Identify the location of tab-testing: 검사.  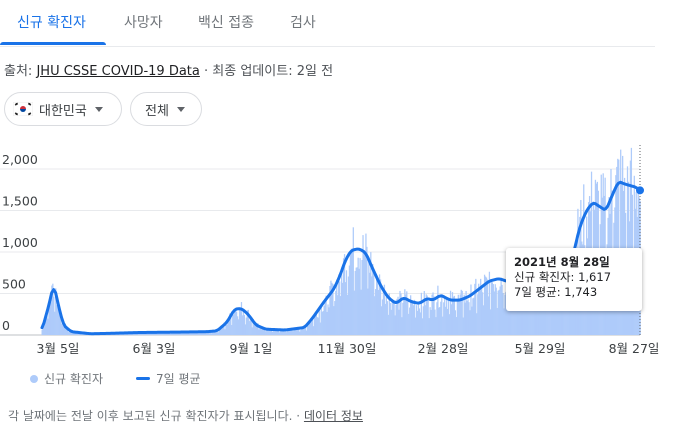
(303, 23).